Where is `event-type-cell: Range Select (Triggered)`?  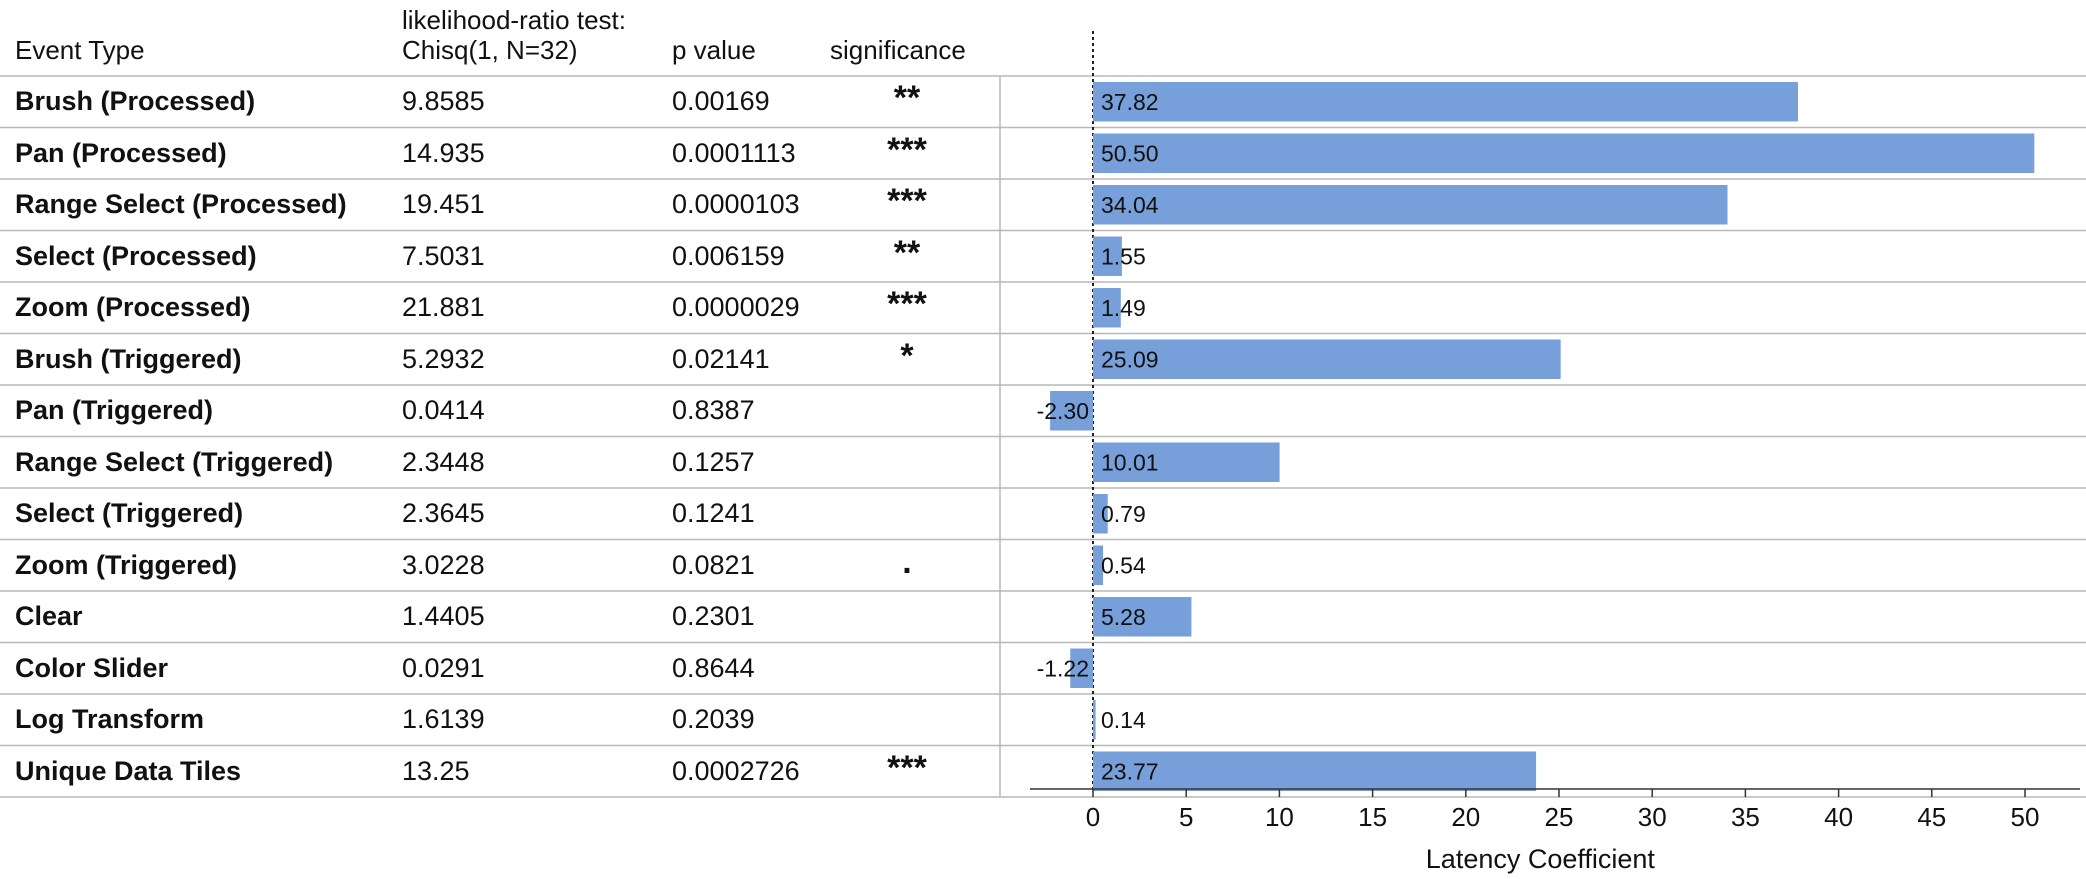
event-type-cell: Range Select (Triggered) is located at coordinates (174, 461).